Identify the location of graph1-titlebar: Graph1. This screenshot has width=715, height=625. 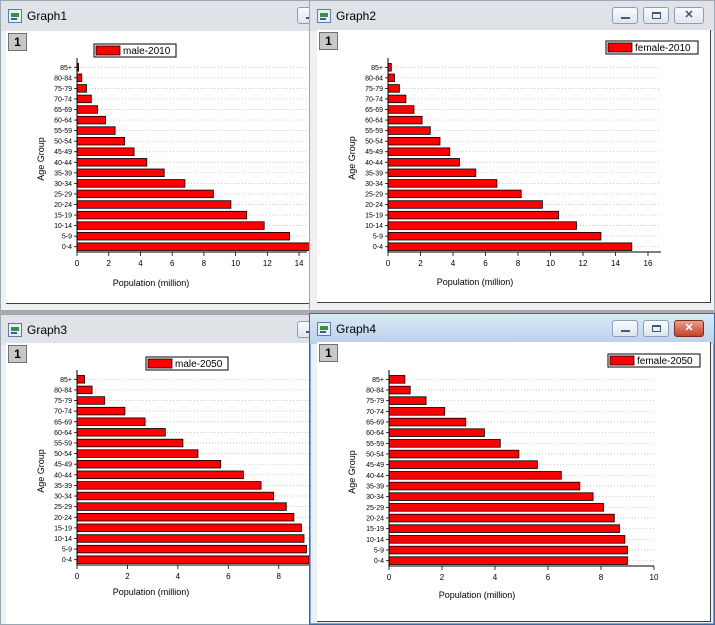
(155, 16).